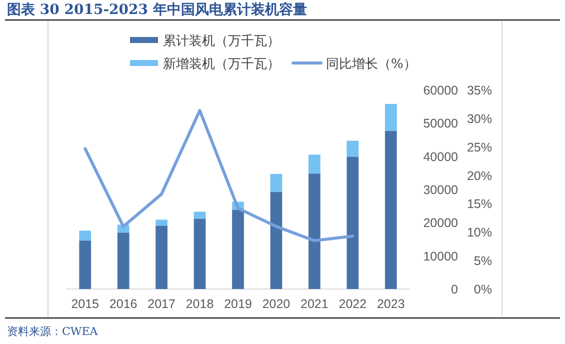 The width and height of the screenshot is (565, 344). What do you see at coordinates (440, 223) in the screenshot?
I see `y-tick-label: 20000` at bounding box center [440, 223].